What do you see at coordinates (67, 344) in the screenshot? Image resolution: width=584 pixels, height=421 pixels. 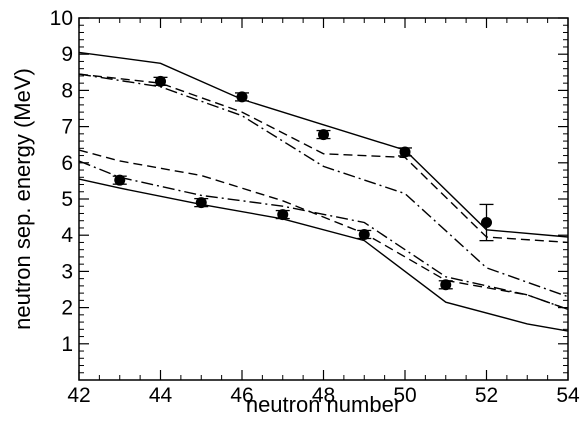 I see `y-tick-label: 1` at bounding box center [67, 344].